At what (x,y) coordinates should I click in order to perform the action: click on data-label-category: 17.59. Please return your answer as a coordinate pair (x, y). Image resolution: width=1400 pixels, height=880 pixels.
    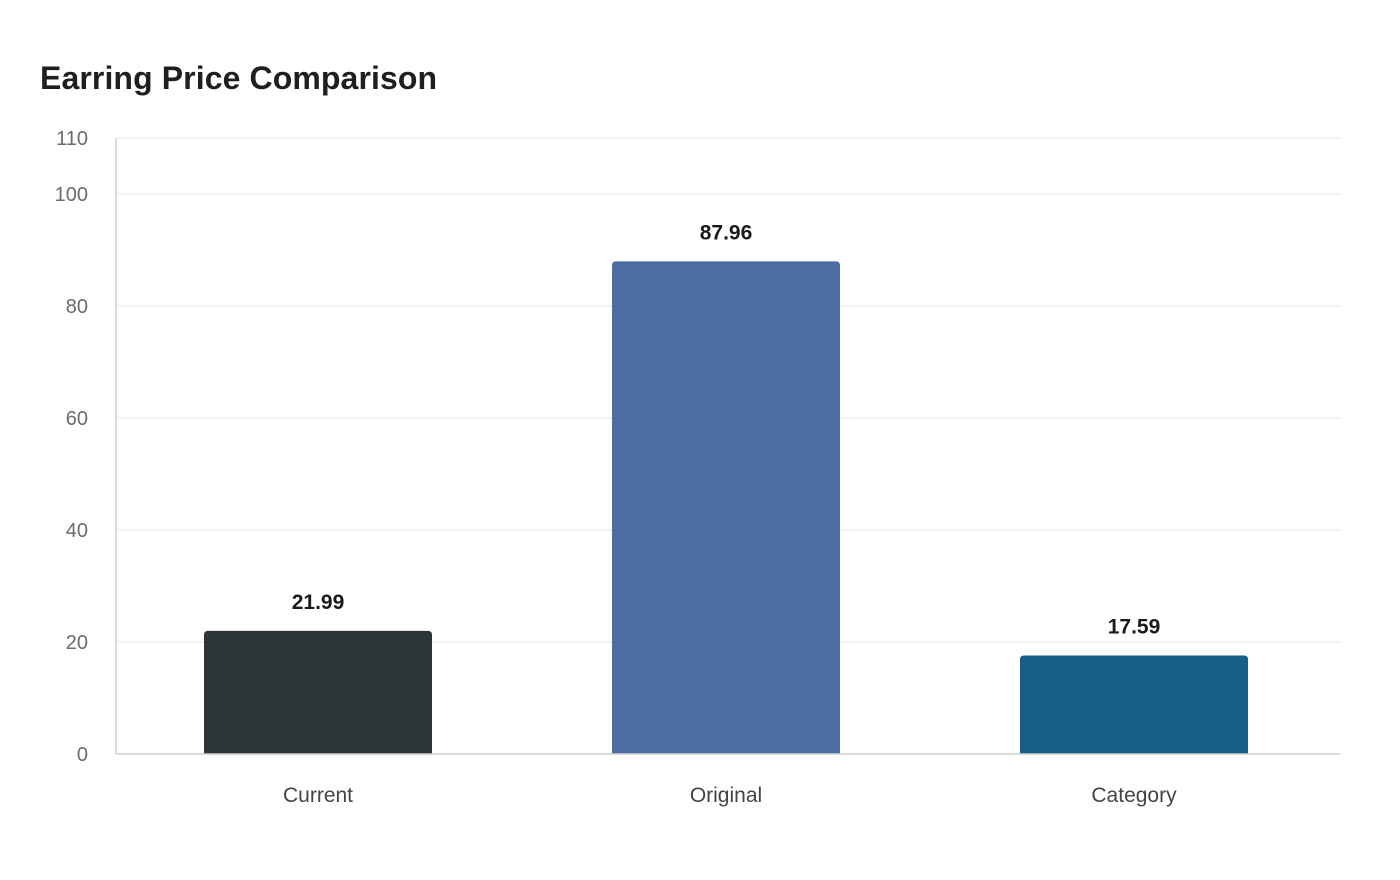
    Looking at the image, I should click on (1134, 626).